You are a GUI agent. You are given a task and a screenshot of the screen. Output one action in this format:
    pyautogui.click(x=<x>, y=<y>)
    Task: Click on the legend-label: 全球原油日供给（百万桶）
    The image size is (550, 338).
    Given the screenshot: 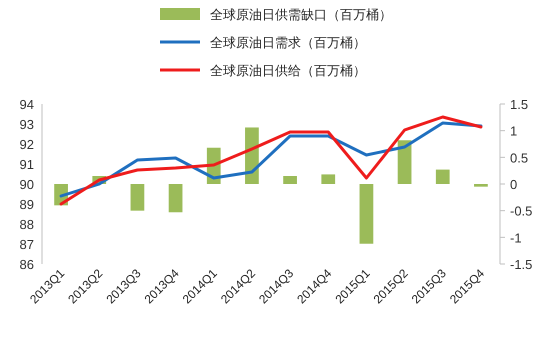 What is the action you would take?
    pyautogui.click(x=288, y=70)
    